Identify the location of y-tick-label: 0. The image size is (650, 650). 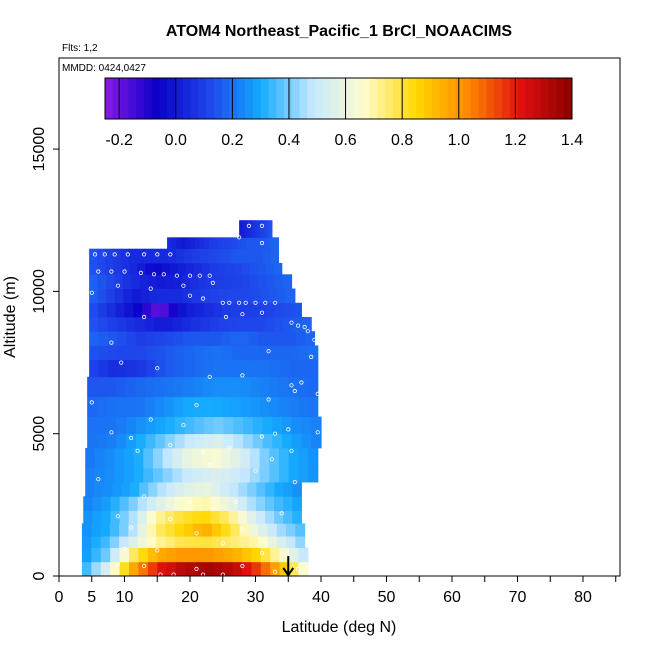
(39, 575).